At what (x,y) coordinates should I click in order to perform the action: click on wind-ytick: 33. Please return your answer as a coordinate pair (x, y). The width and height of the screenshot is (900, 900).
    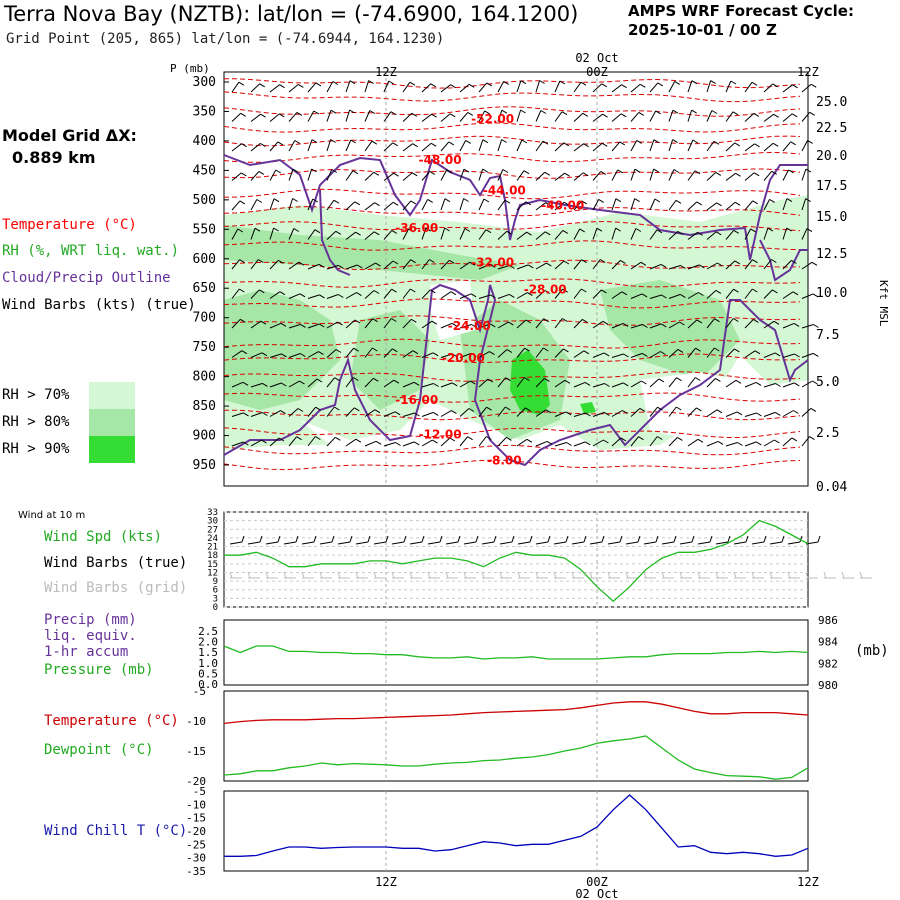
    Looking at the image, I should click on (212, 513).